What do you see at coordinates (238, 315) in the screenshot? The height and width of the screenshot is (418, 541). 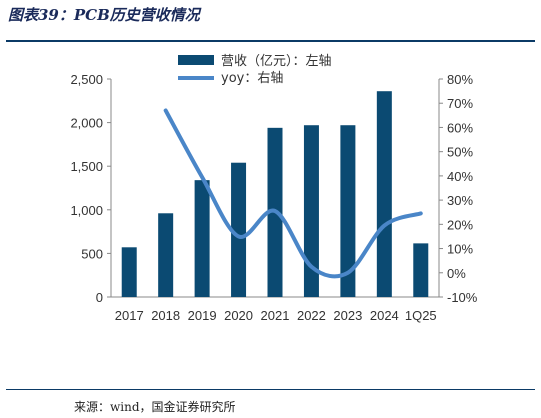 I see `x-tick-label: 2020` at bounding box center [238, 315].